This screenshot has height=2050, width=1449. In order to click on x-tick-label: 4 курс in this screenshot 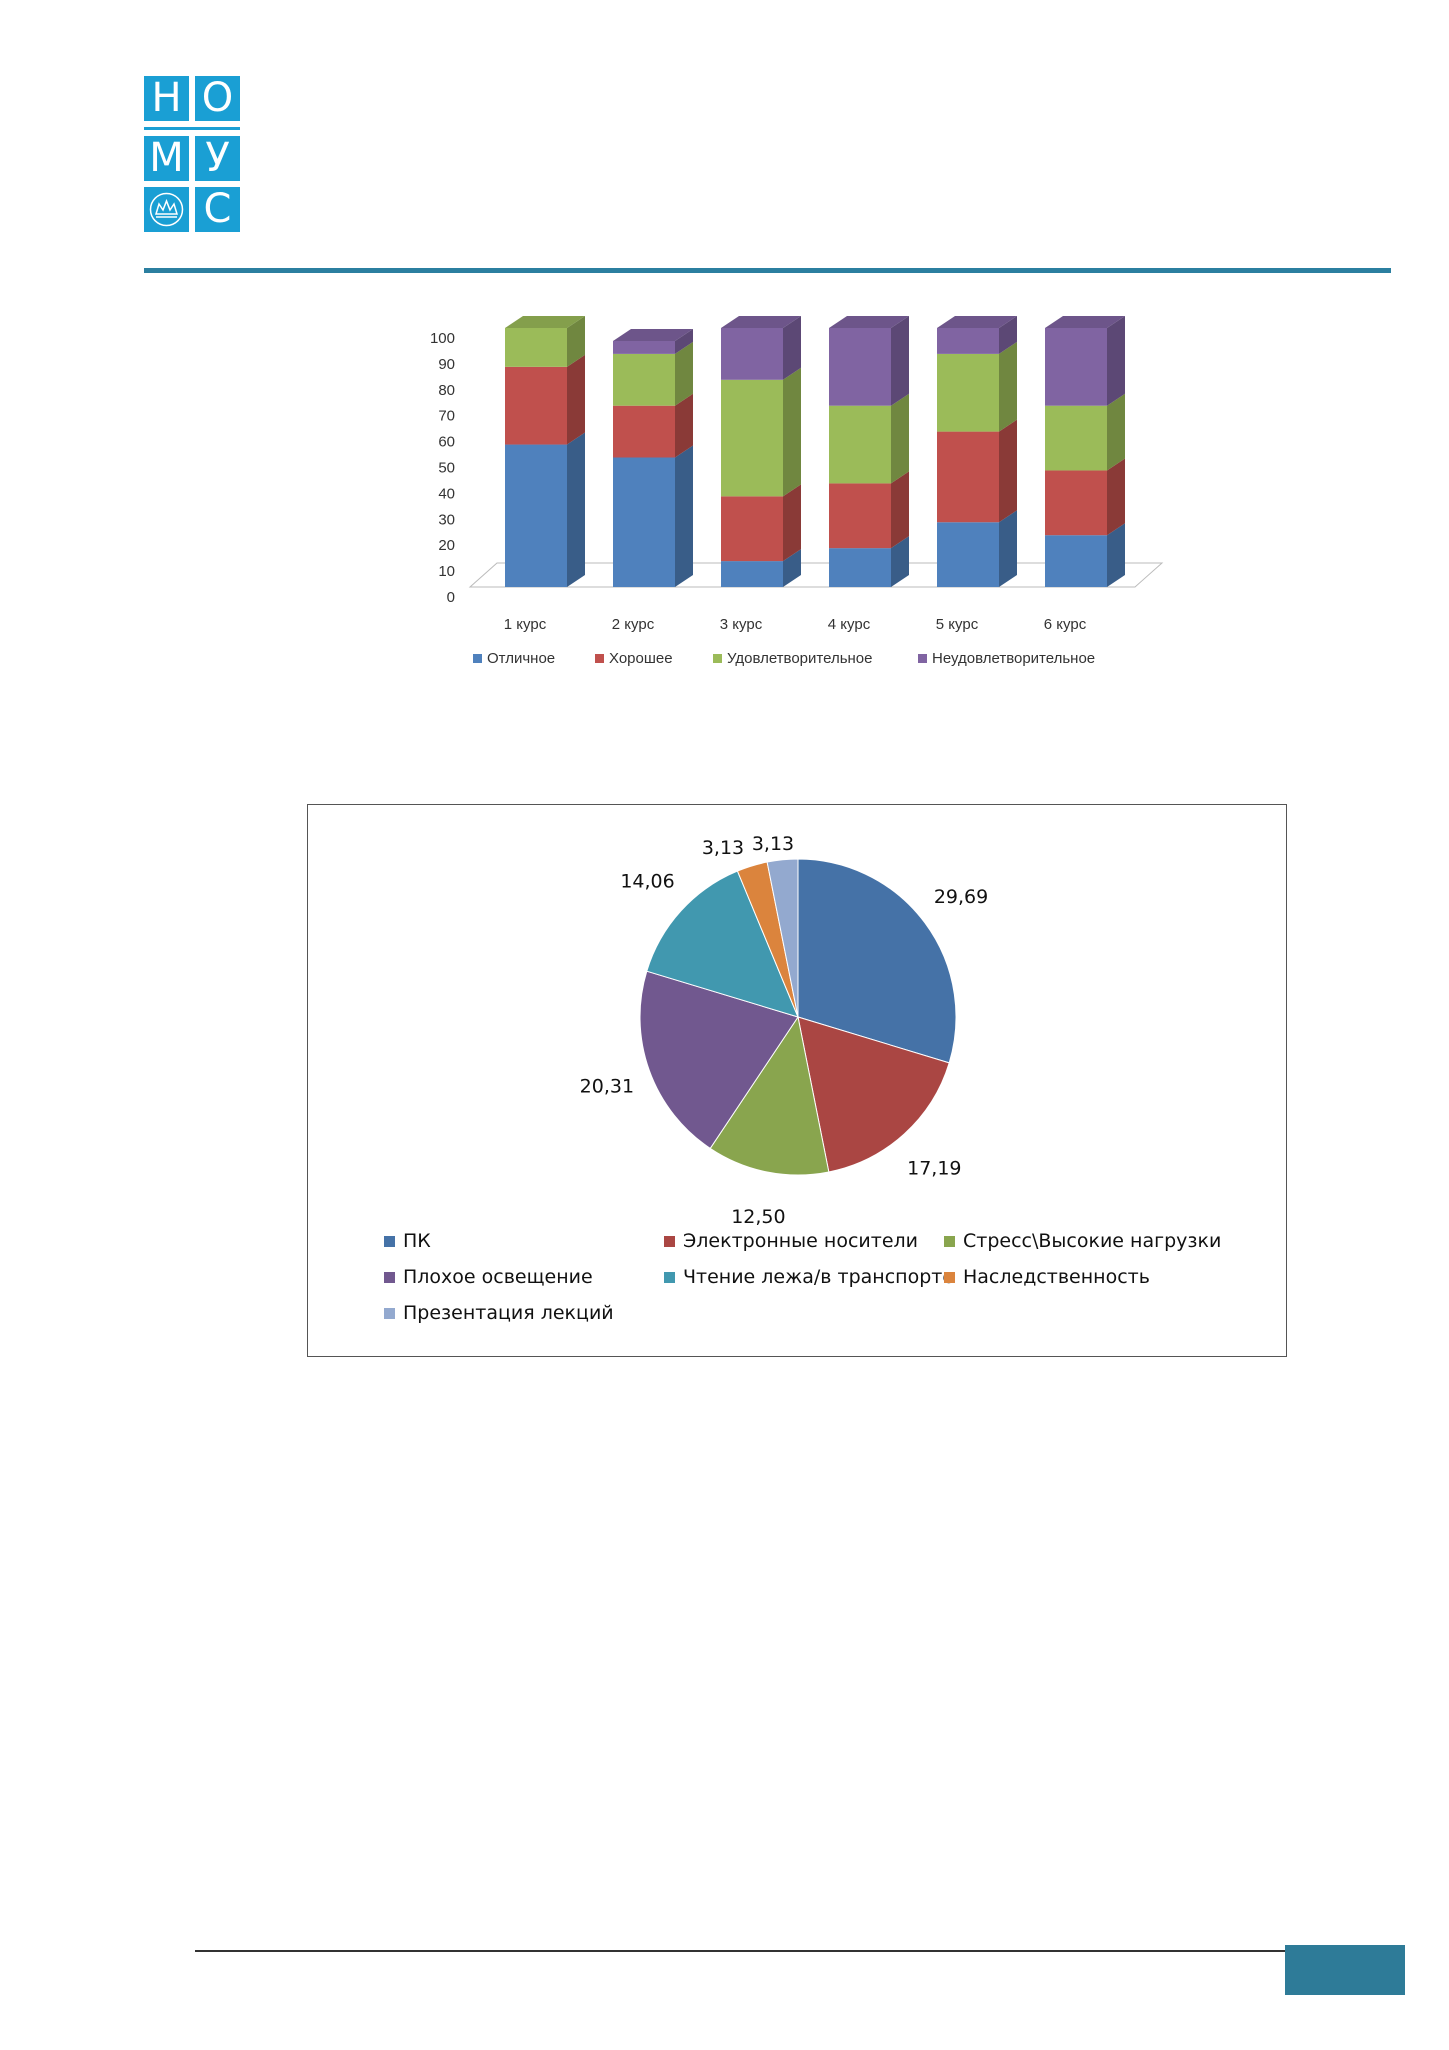, I will do `click(849, 624)`.